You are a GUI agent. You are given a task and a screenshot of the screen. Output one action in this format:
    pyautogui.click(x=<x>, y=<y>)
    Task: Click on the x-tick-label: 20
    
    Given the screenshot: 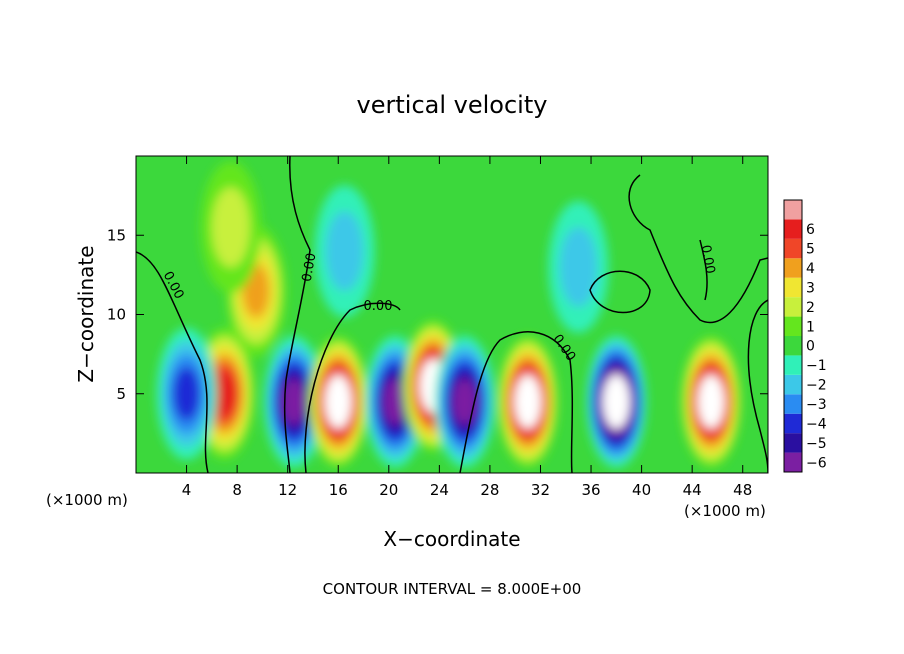 What is the action you would take?
    pyautogui.click(x=388, y=490)
    